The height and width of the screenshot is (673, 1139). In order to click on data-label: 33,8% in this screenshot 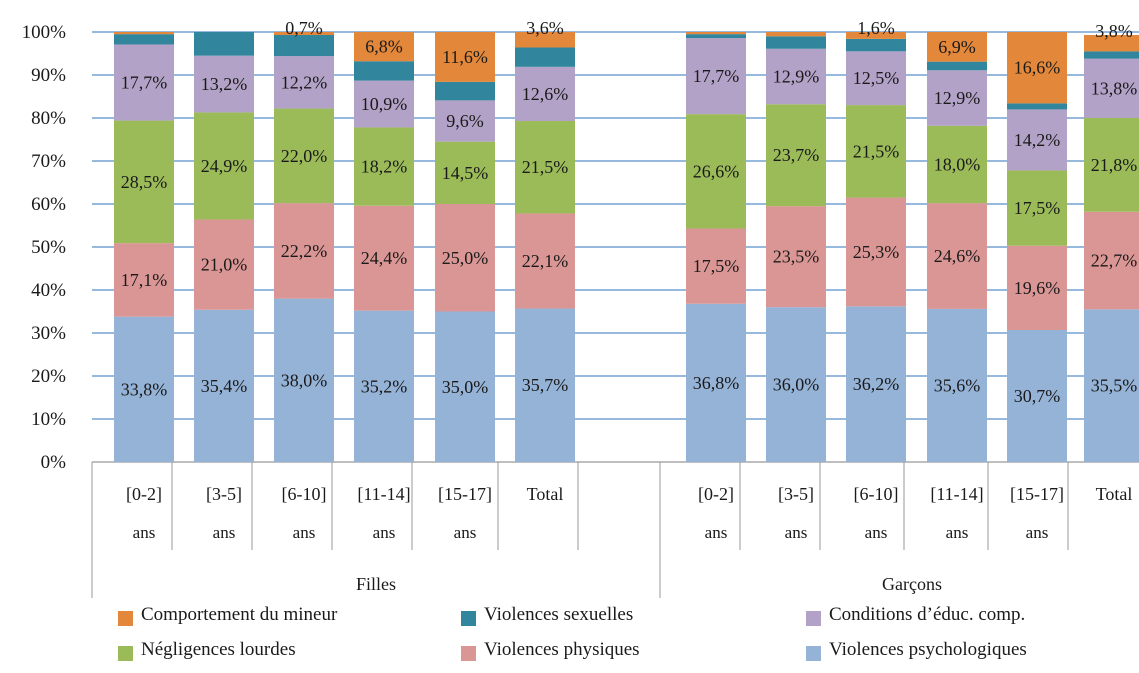, I will do `click(144, 389)`.